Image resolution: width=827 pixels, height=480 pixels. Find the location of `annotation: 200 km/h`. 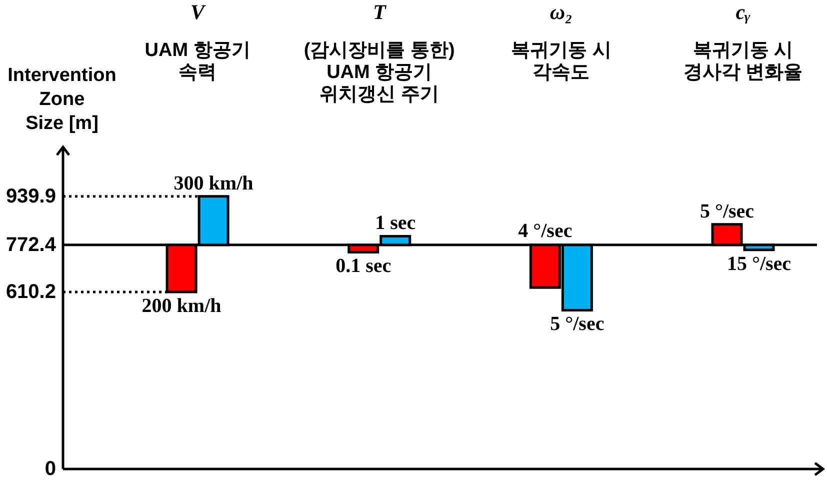

annotation: 200 km/h is located at coordinates (182, 305).